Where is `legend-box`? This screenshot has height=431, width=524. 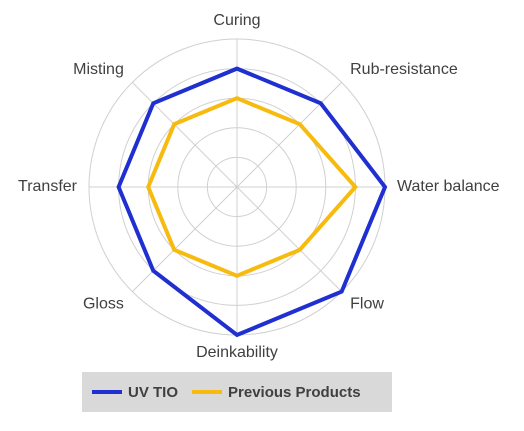 legend-box is located at coordinates (237, 392).